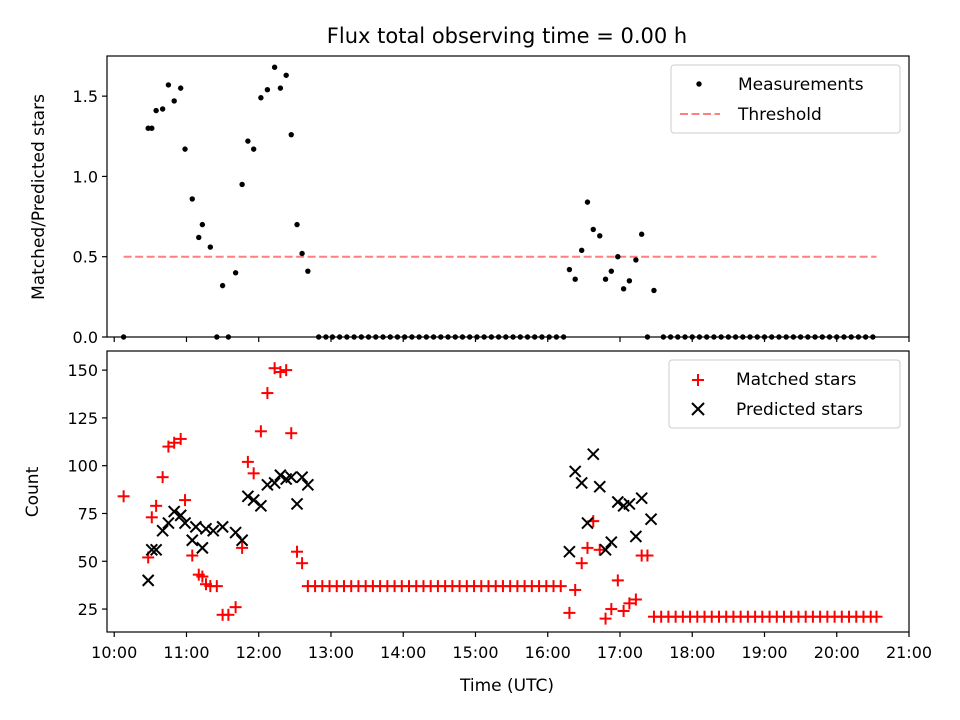 This screenshot has height=720, width=960. Describe the element at coordinates (796, 380) in the screenshot. I see `legend-matched-label: Matched stars` at that location.